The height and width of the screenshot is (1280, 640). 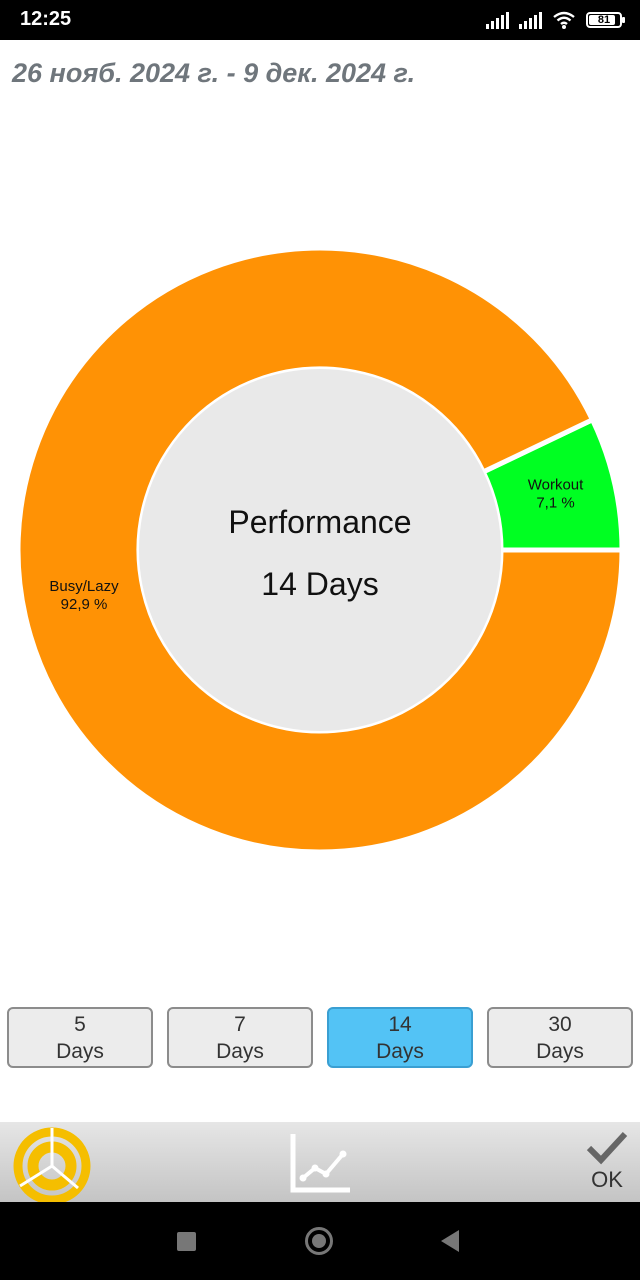 I want to click on status-time: 12:25, so click(x=46, y=19).